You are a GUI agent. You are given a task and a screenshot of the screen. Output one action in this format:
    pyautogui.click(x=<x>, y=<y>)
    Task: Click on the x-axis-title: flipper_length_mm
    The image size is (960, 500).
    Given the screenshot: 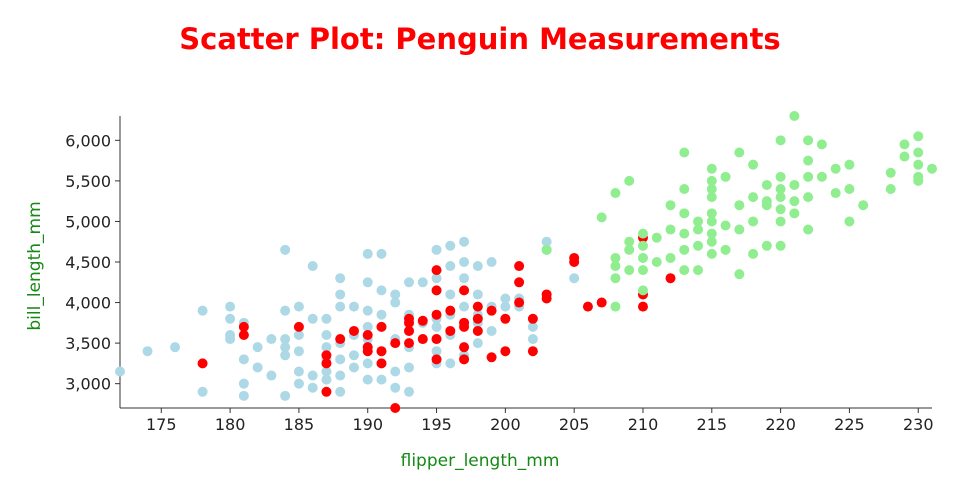 What is the action you would take?
    pyautogui.click(x=480, y=461)
    